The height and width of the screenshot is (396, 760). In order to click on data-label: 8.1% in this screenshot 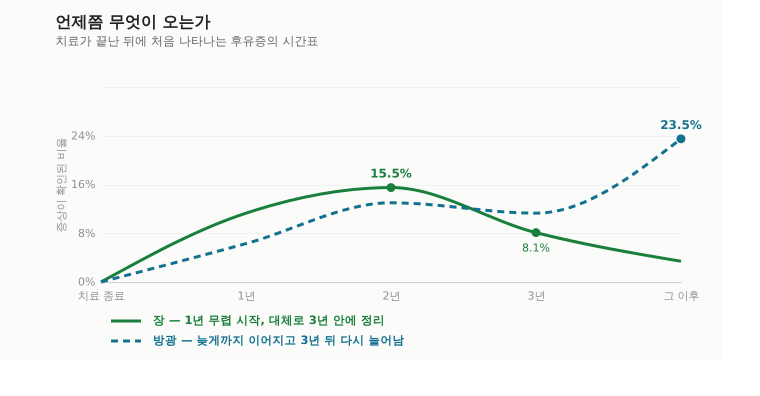, I will do `click(536, 248)`.